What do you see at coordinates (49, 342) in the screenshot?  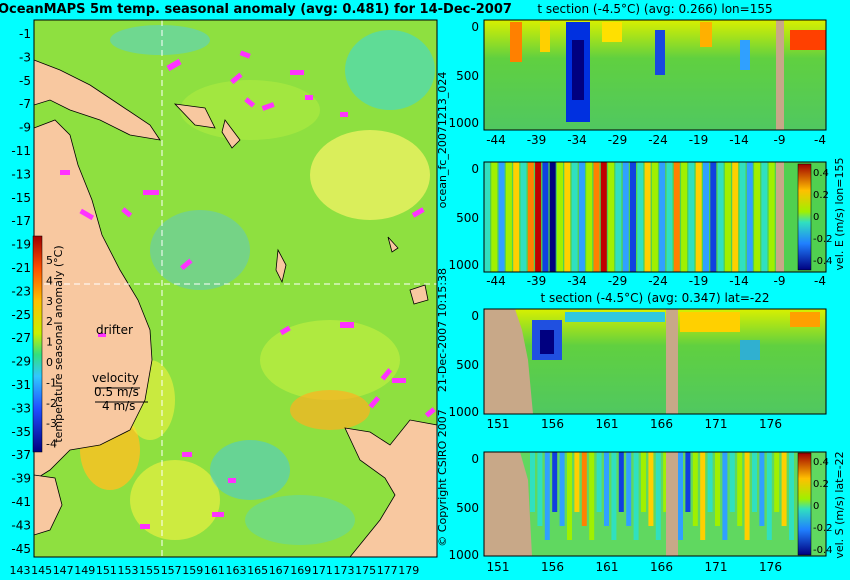 I see `map-colorbar-tick-label: 1` at bounding box center [49, 342].